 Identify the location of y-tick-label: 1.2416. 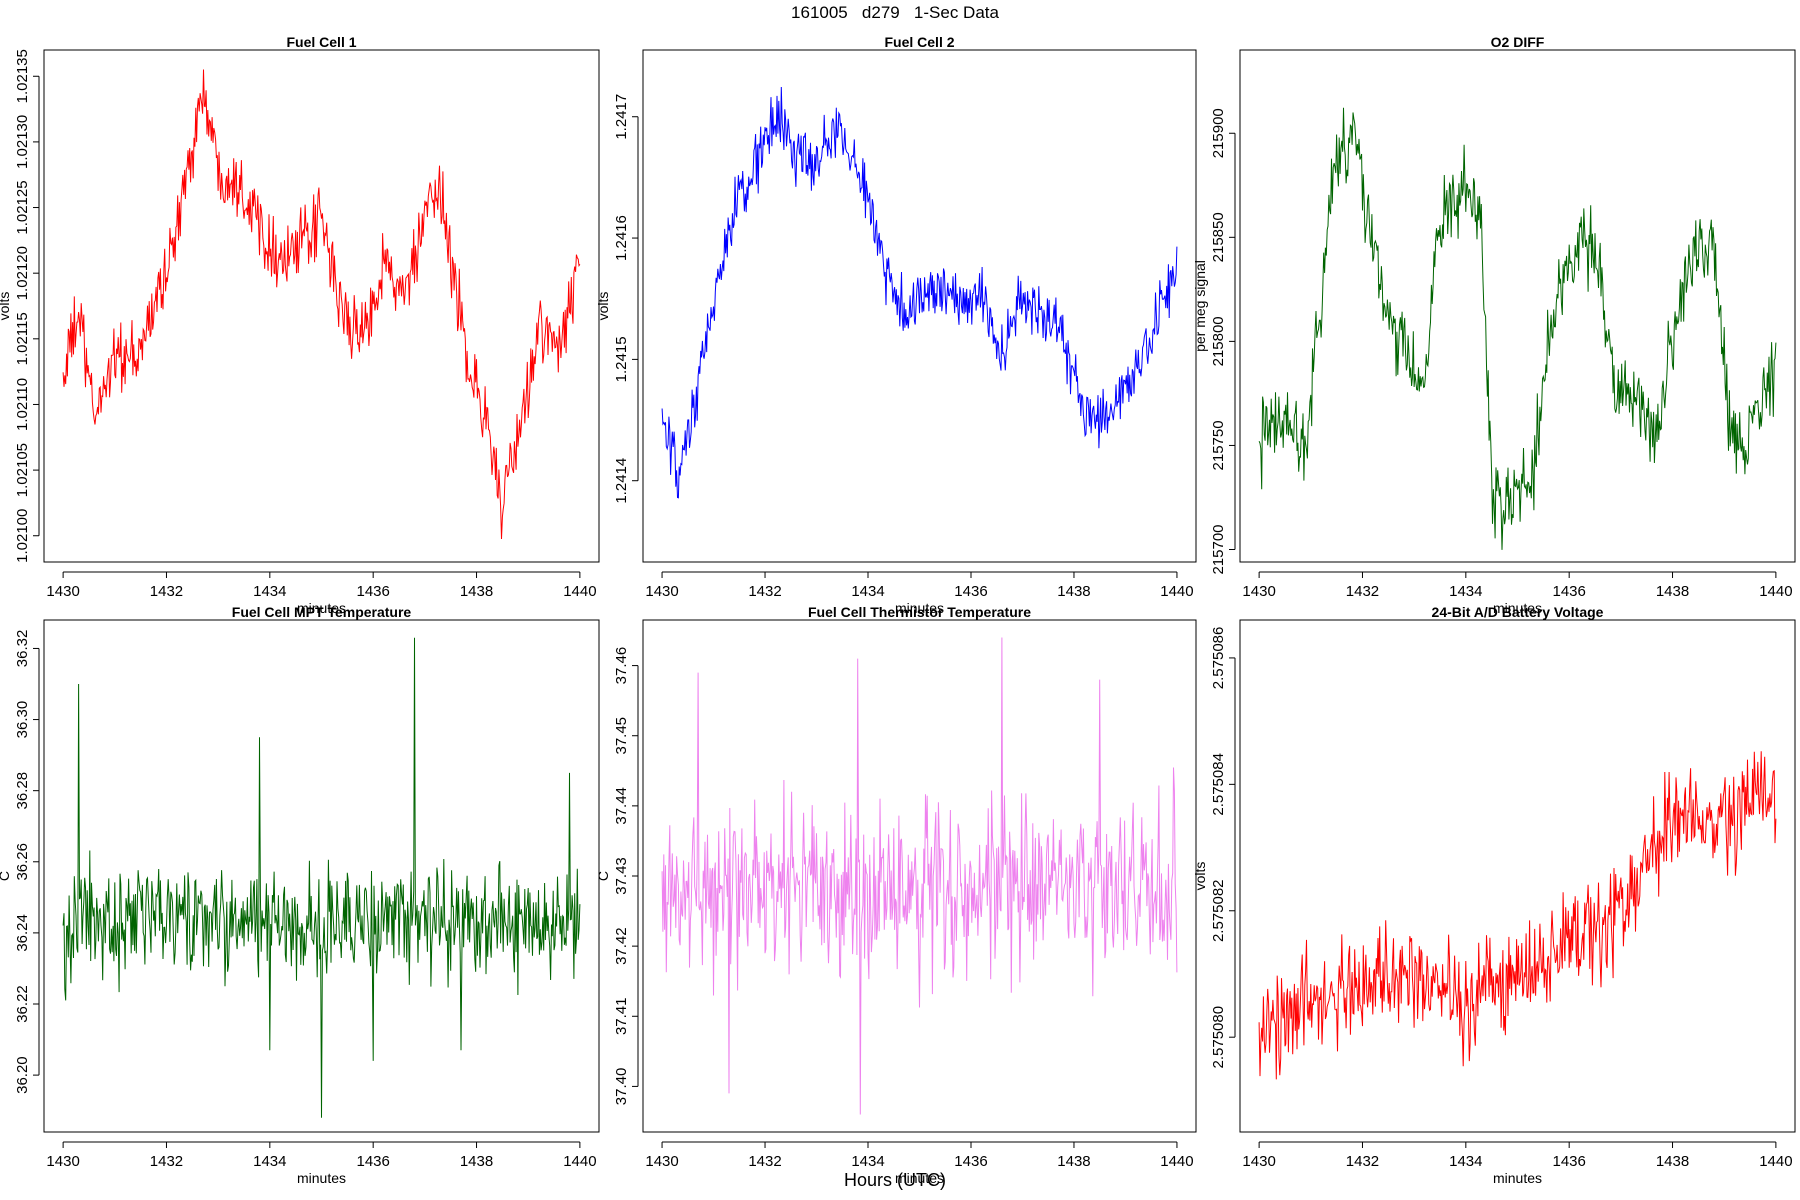
(621, 238).